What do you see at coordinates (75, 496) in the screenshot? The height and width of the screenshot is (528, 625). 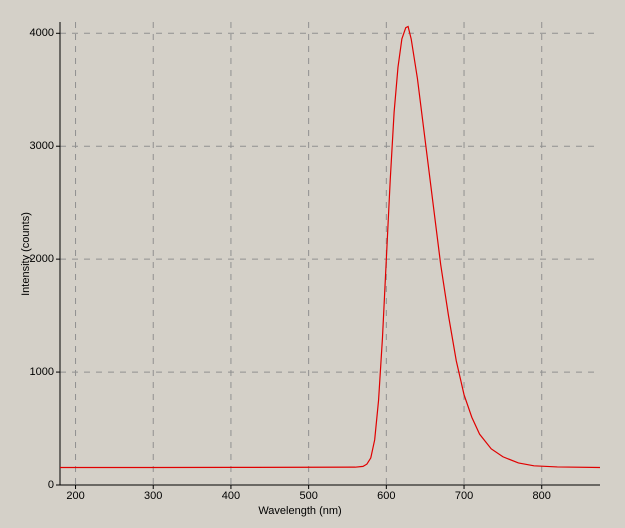 I see `x-tick-label: 200` at bounding box center [75, 496].